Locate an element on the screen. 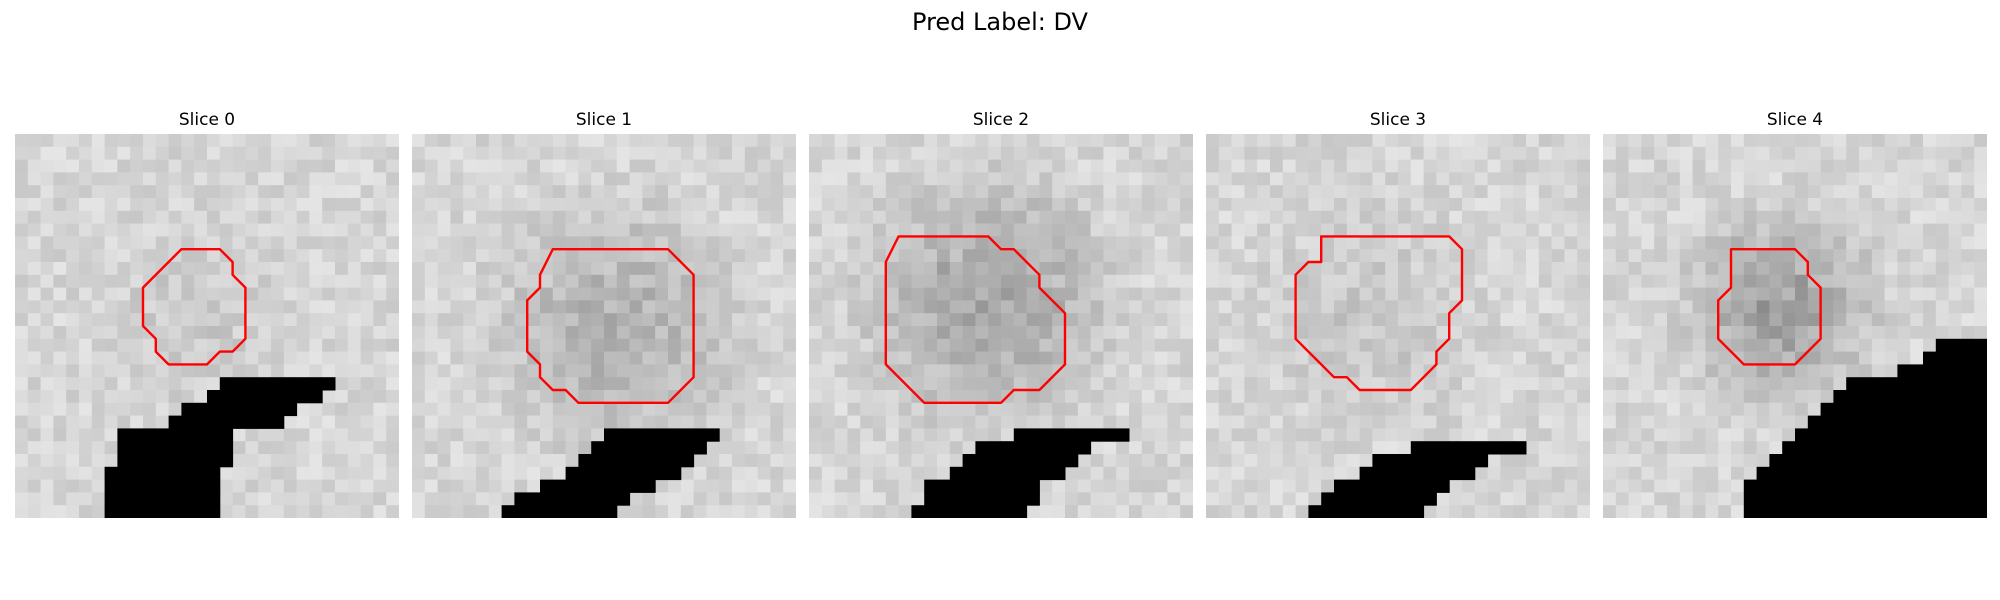 The width and height of the screenshot is (2000, 600). slice-title: Slice 4 is located at coordinates (1795, 120).